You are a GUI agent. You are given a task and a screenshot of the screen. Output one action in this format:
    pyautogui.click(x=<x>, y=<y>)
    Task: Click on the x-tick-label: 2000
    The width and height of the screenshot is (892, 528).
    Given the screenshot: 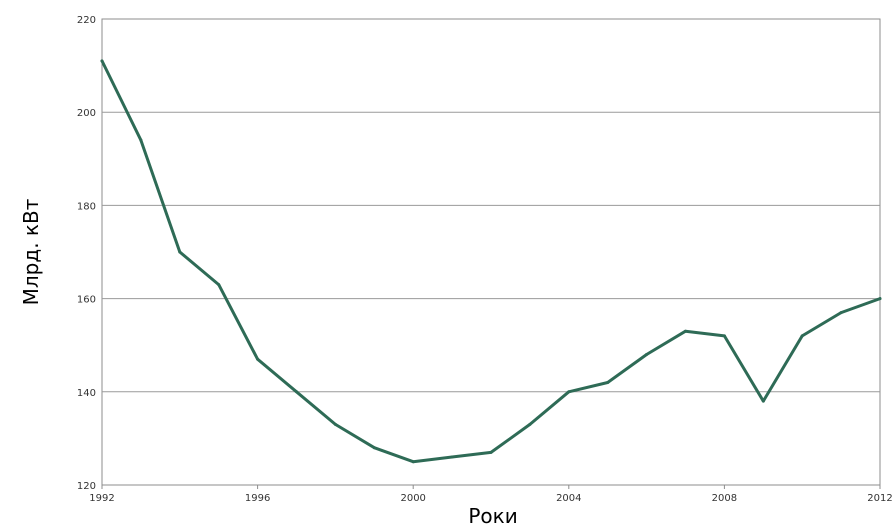 What is the action you would take?
    pyautogui.click(x=412, y=498)
    